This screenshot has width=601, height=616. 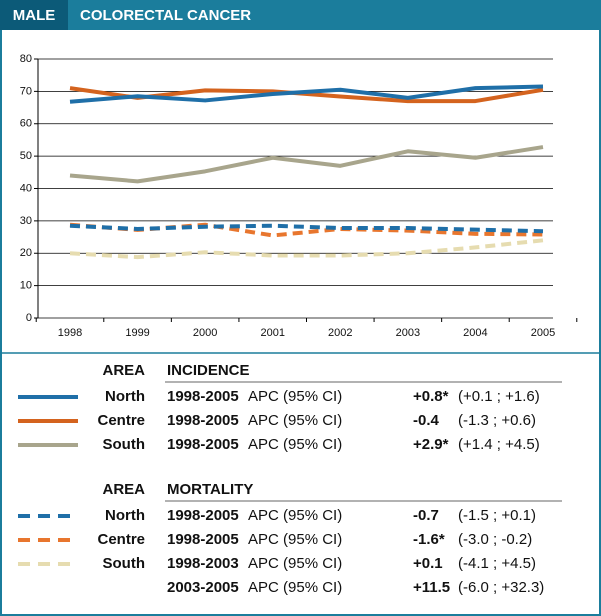 I want to click on legend-period: 1998-2003, so click(x=203, y=563).